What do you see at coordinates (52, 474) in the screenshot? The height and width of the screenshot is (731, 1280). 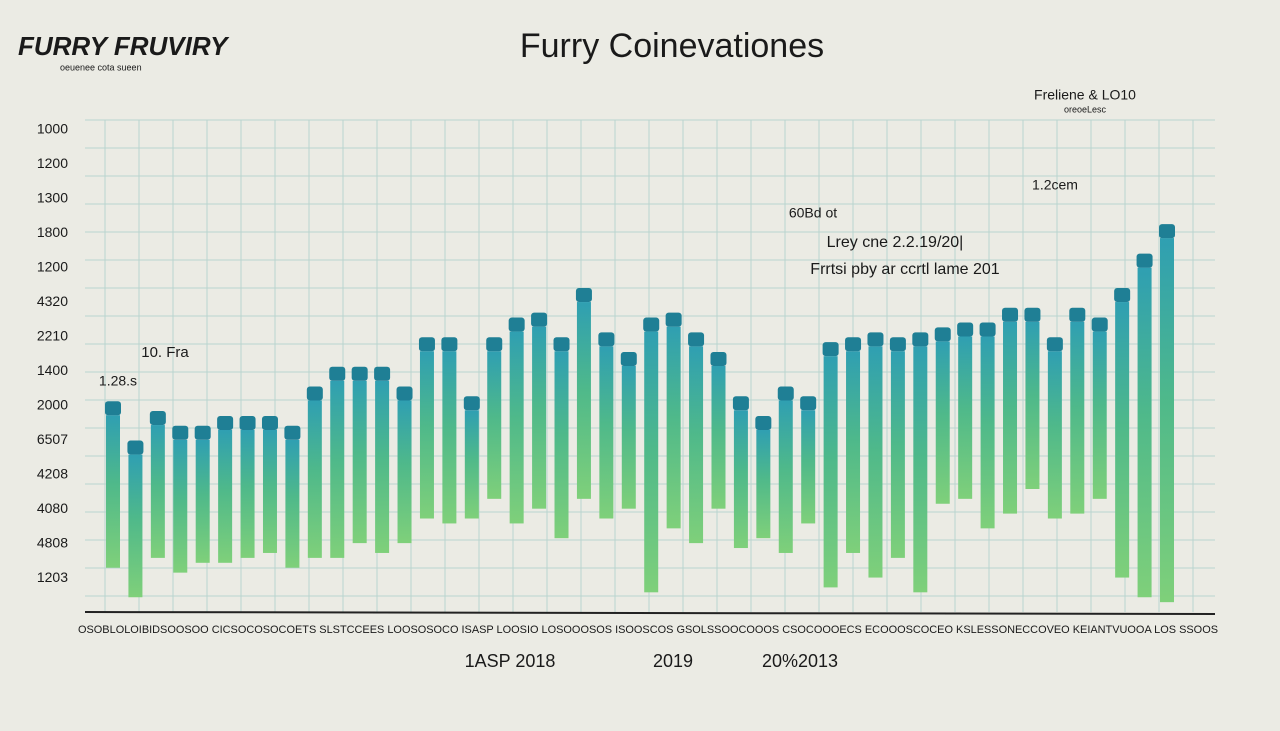 I see `y-tick-label: 4208` at bounding box center [52, 474].